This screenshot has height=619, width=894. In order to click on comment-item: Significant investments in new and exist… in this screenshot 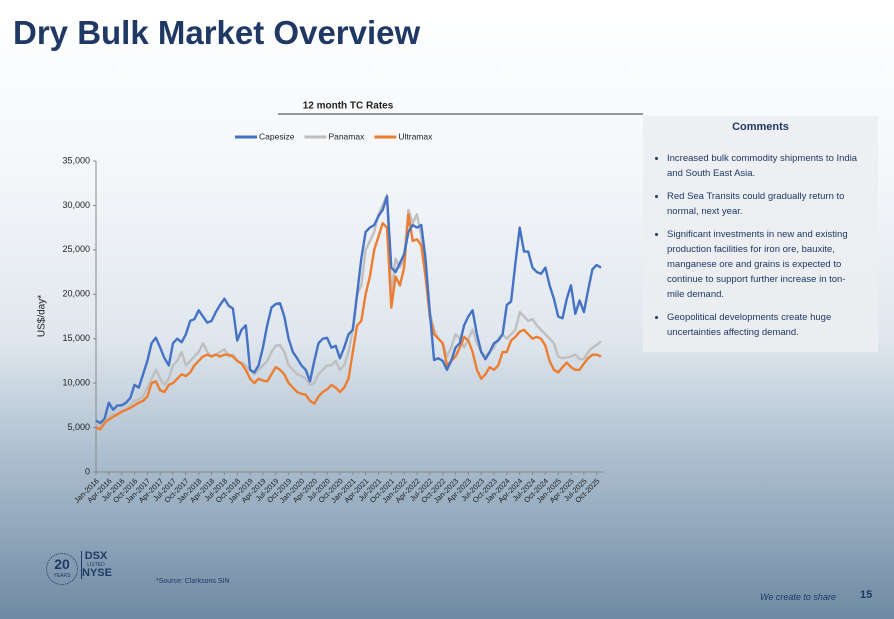, I will do `click(764, 264)`.